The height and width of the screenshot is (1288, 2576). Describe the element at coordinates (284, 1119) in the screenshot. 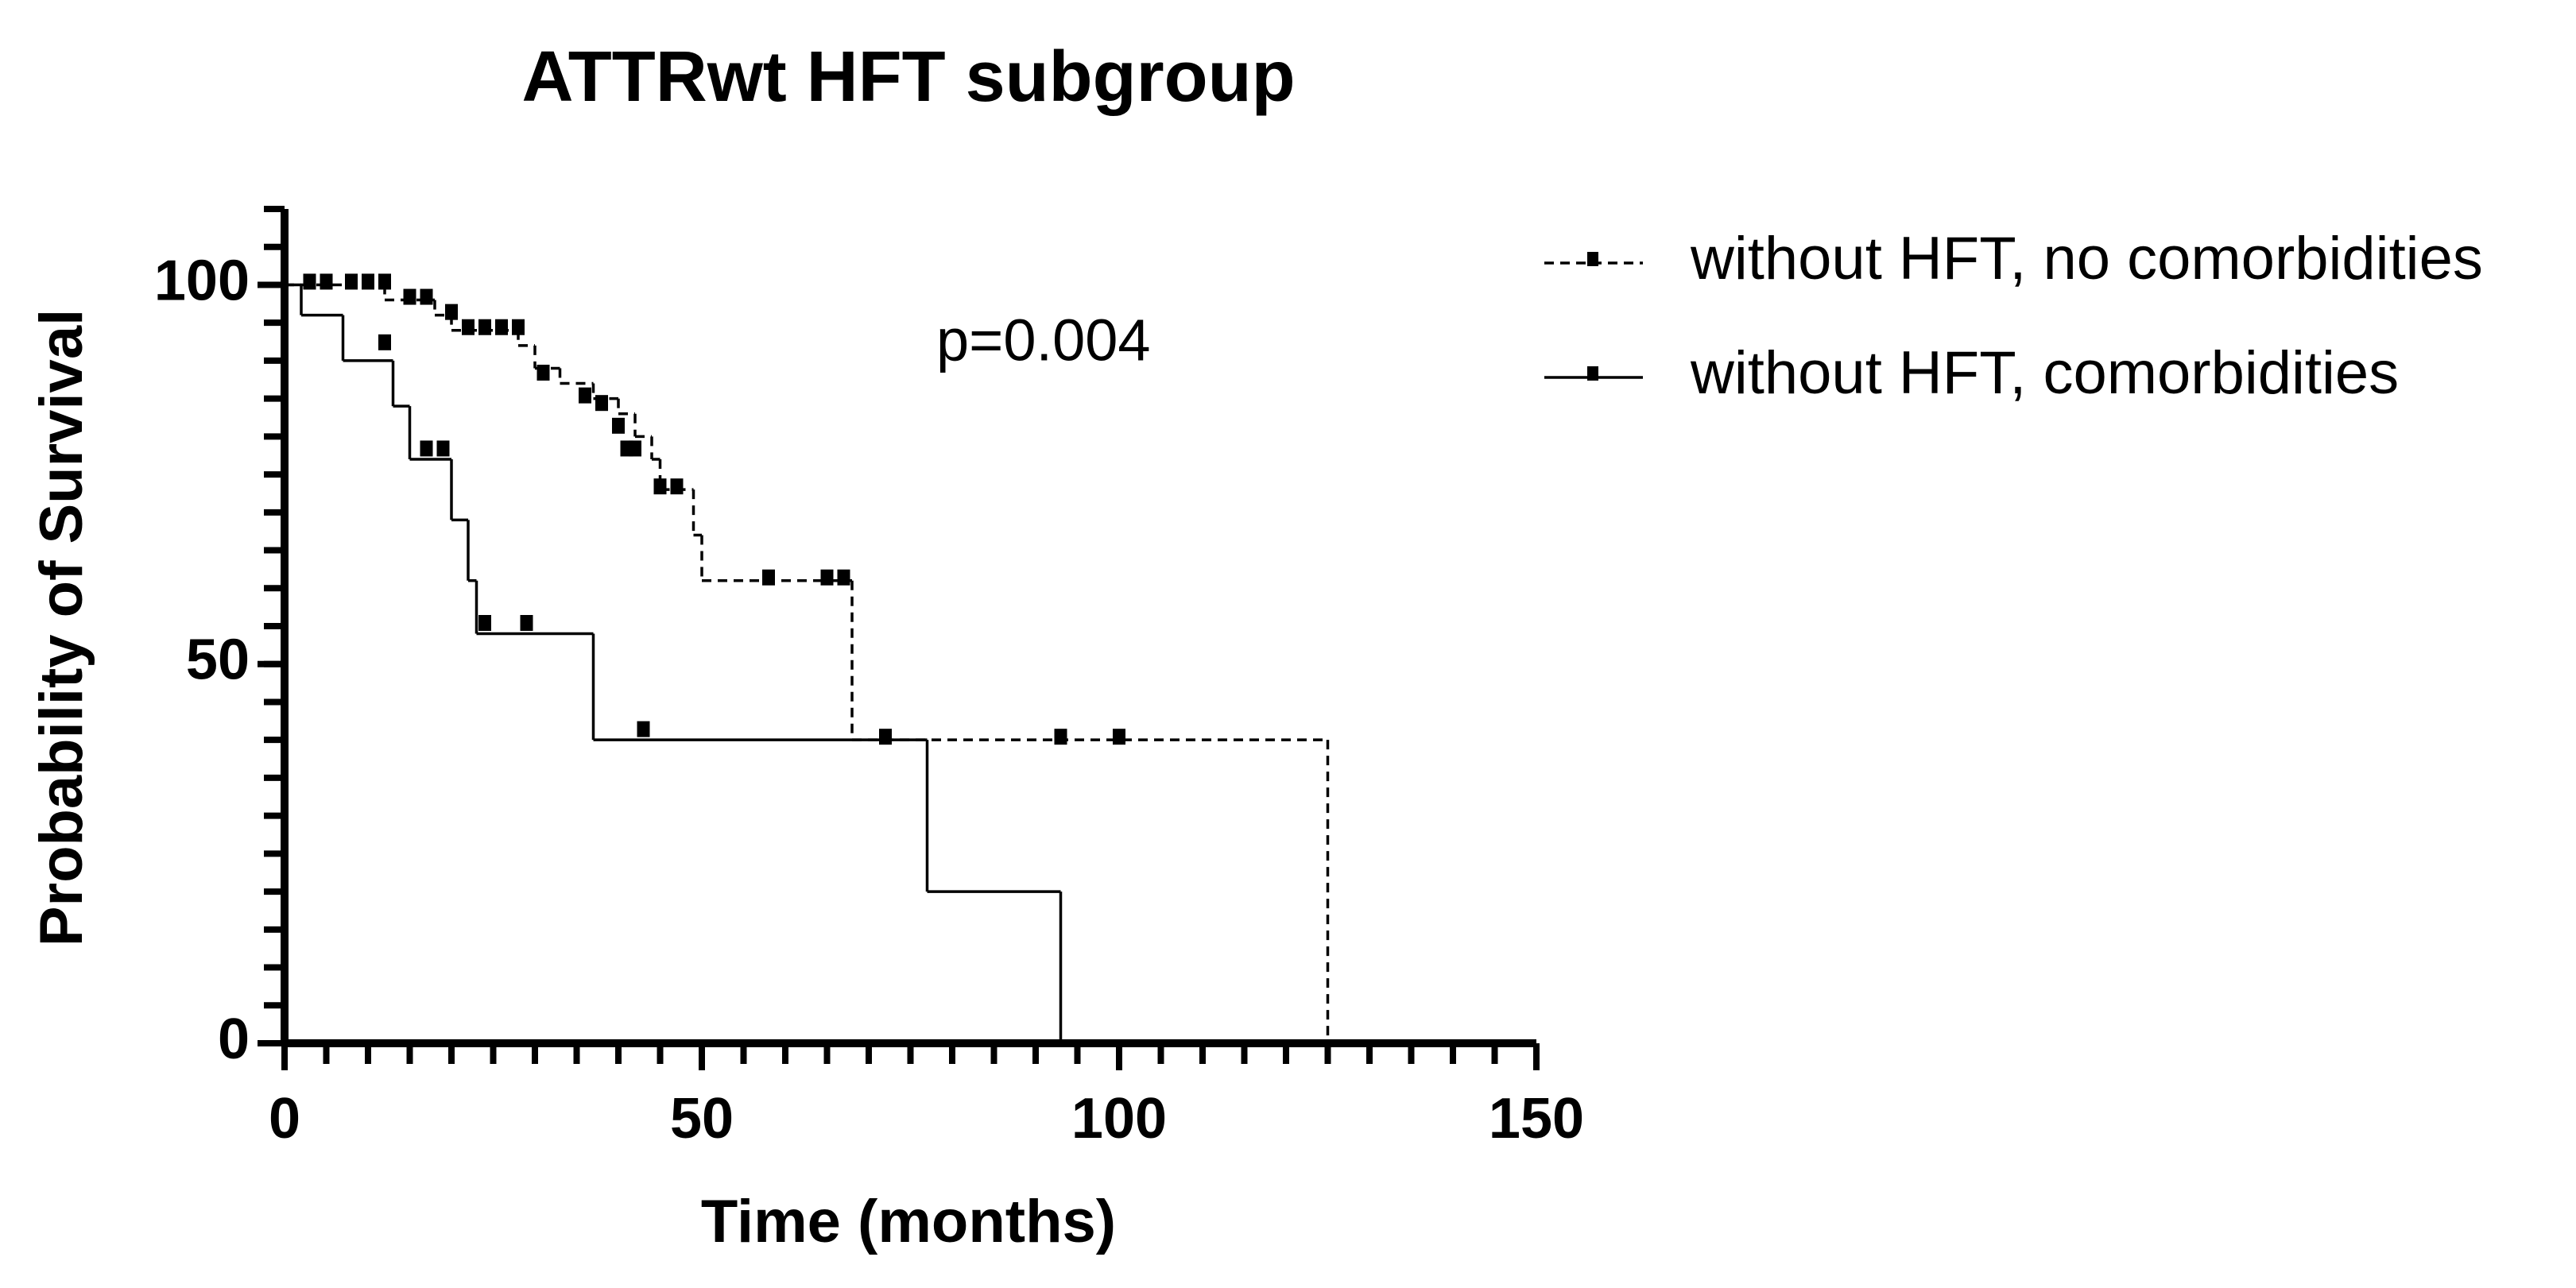

I see `x-tick-label: 0` at that location.